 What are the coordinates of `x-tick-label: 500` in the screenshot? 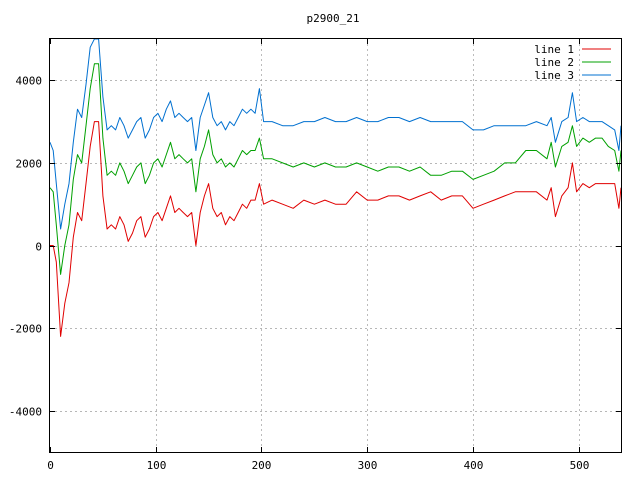 It's located at (580, 465).